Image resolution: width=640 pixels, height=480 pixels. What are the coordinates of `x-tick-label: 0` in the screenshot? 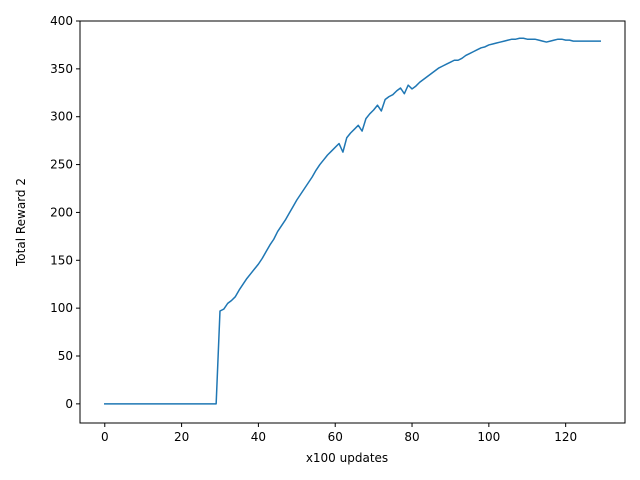 It's located at (105, 437).